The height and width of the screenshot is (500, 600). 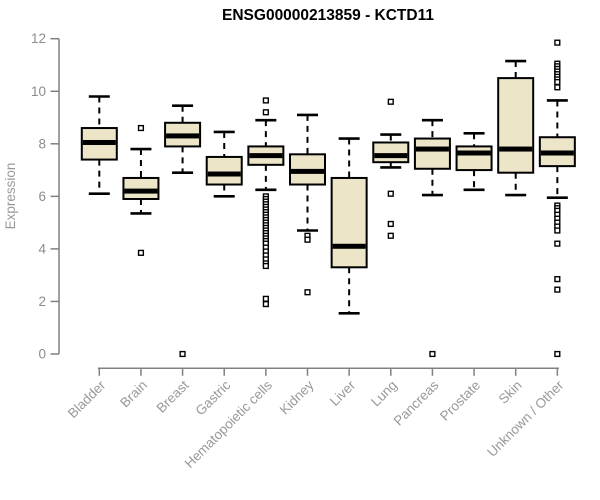 What do you see at coordinates (391, 168) in the screenshot?
I see `boxplot-lung` at bounding box center [391, 168].